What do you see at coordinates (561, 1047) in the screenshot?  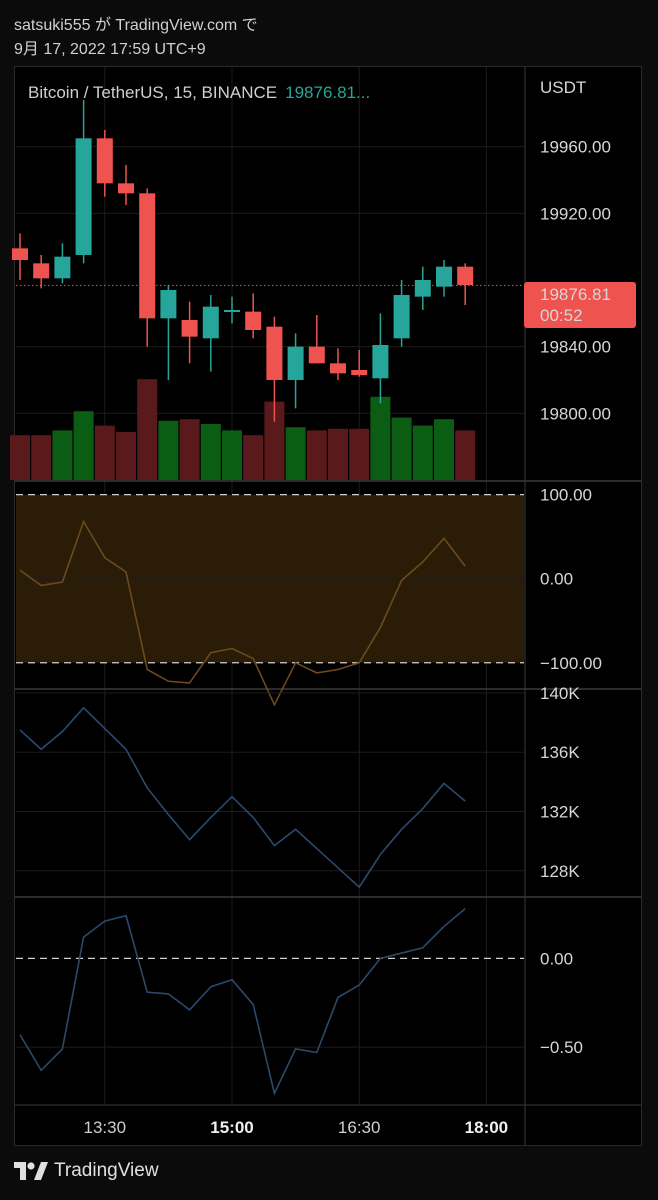 I see `cmf-tick-label: −0.50` at bounding box center [561, 1047].